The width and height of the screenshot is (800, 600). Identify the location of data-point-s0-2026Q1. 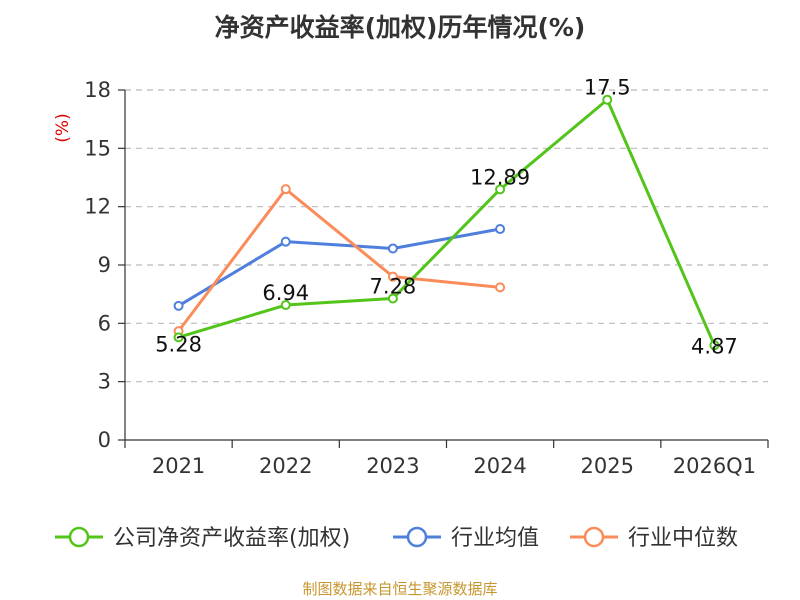
(714, 345).